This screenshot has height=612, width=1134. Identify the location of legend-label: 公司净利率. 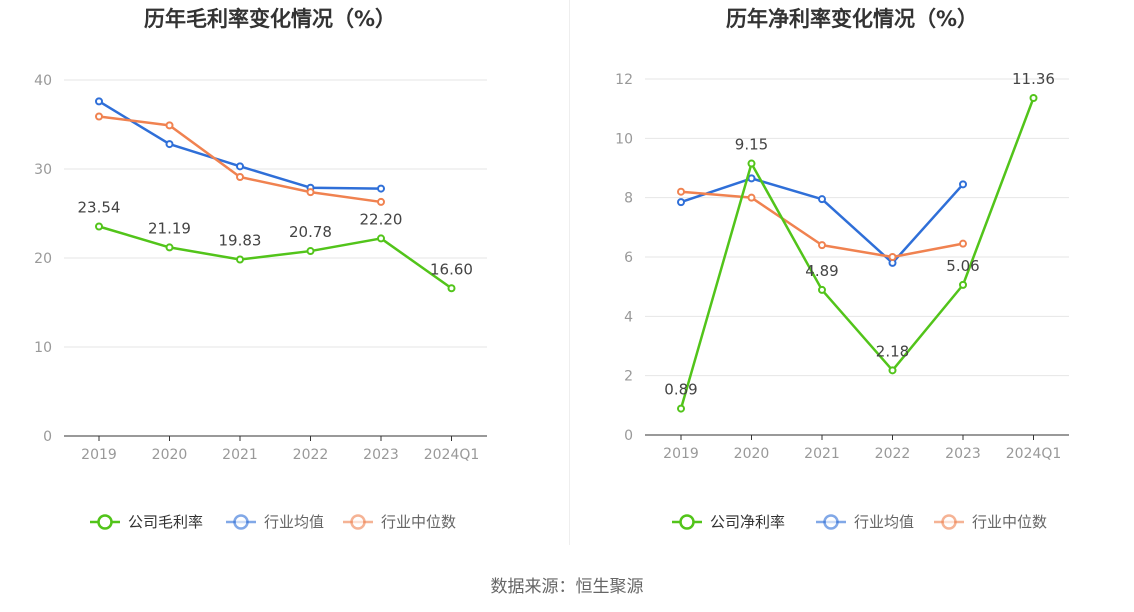
(747, 522).